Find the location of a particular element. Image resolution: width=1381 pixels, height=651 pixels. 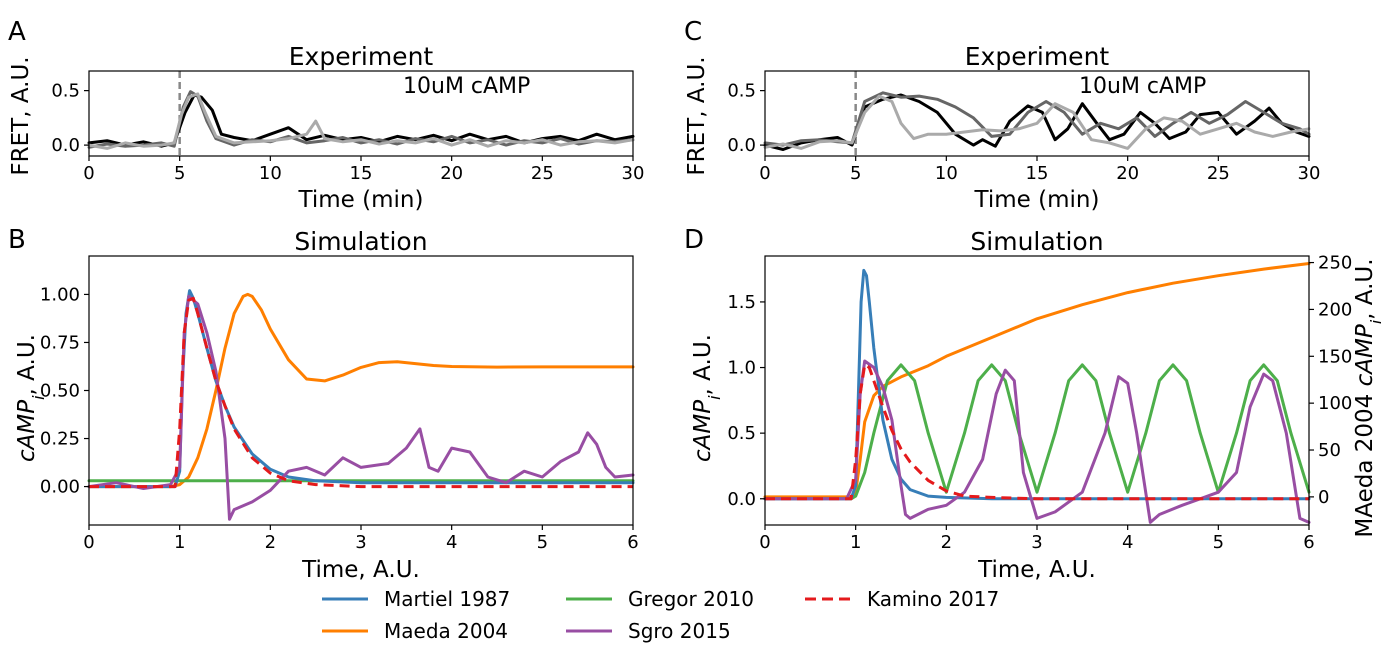

annotation-a: 10uM cAMP is located at coordinates (466, 86).